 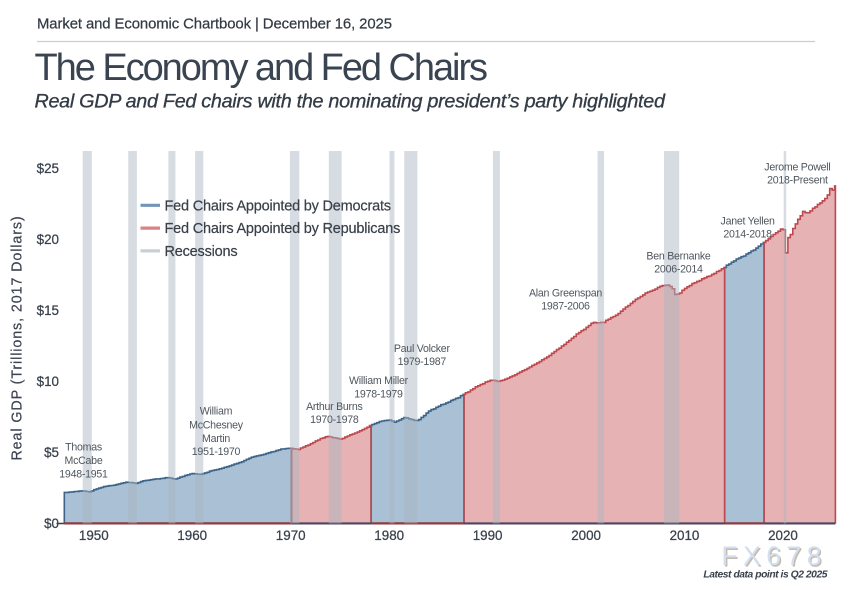 What do you see at coordinates (586, 535) in the screenshot?
I see `svg-text: 2000` at bounding box center [586, 535].